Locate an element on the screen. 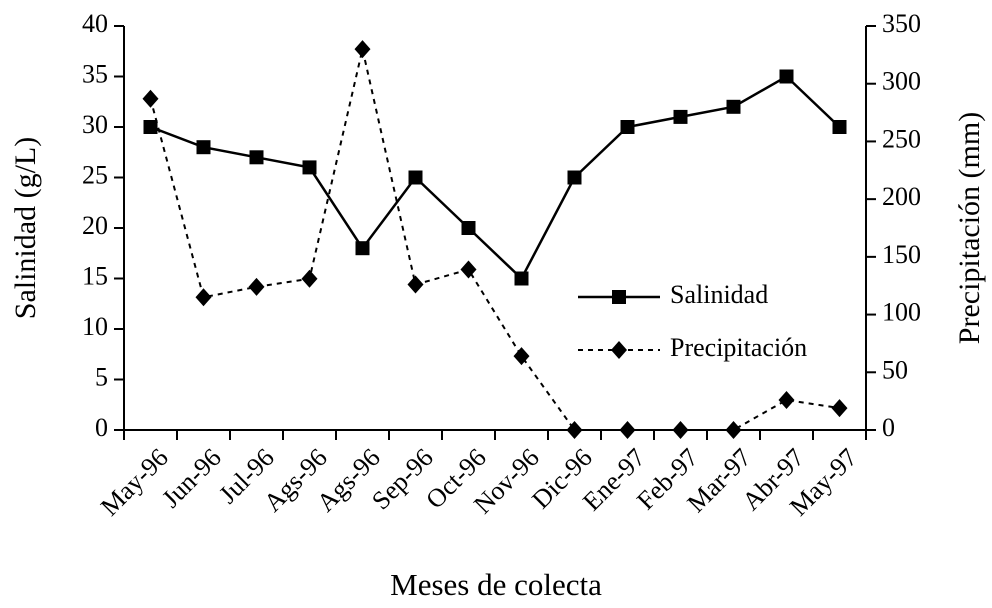 The height and width of the screenshot is (608, 992). y-tick-label: 40 is located at coordinates (95, 23).